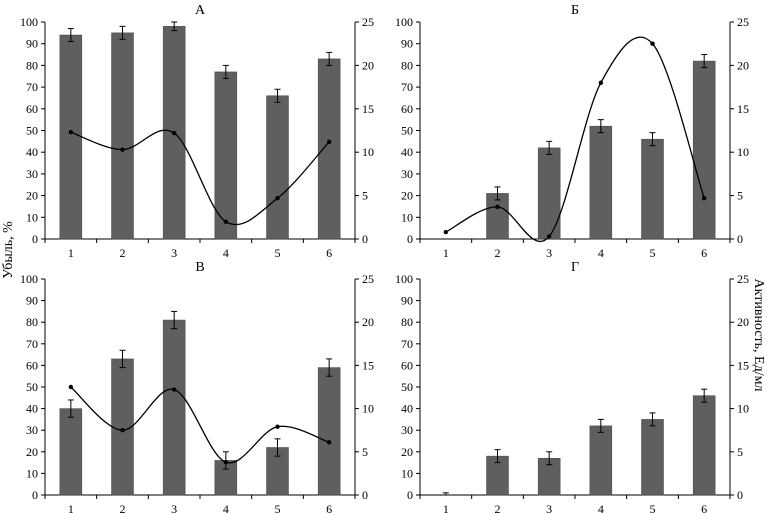 This screenshot has width=767, height=513. I want to click on y-tick-label-left: 40, so click(32, 409).